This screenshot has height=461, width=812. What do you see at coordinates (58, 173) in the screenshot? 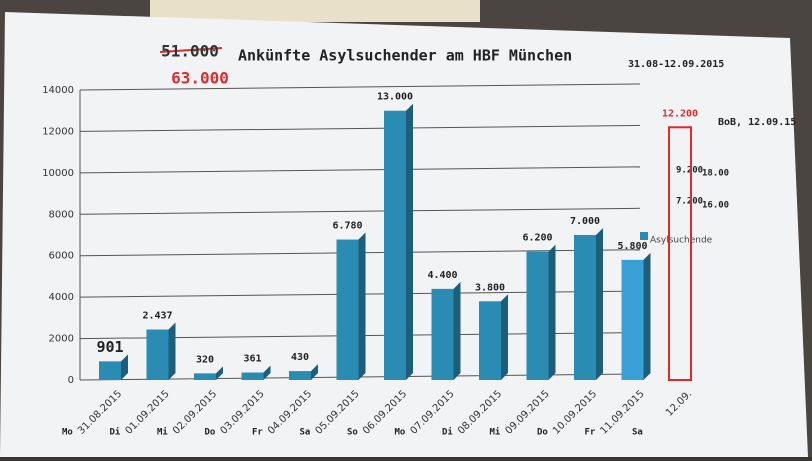
I see `y-tick-label: 10000` at bounding box center [58, 173].